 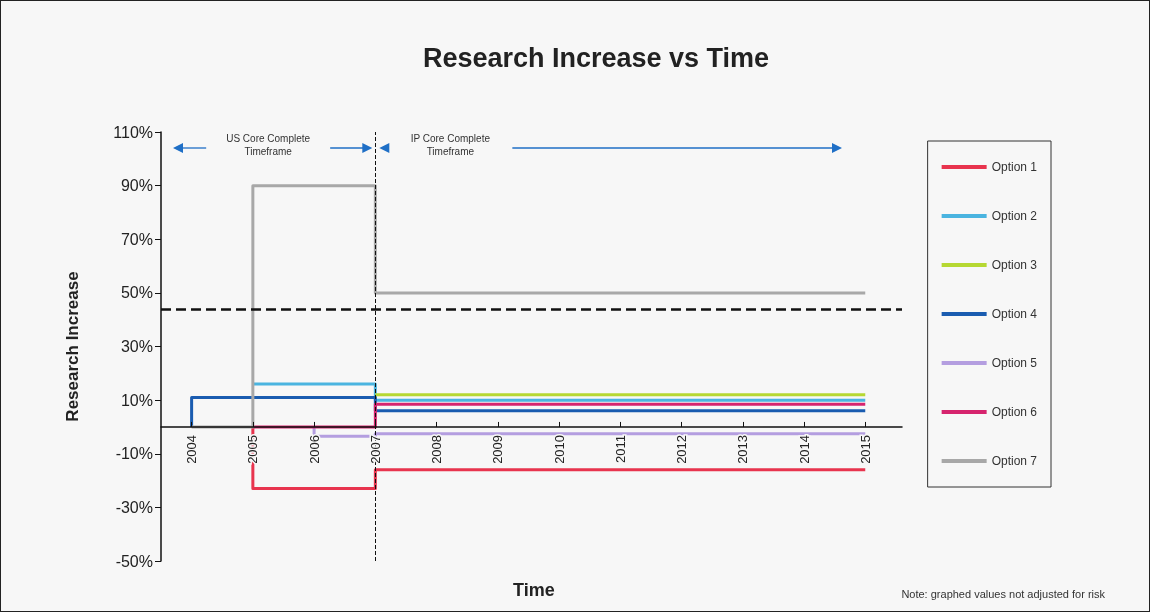 I want to click on y-tick-label: 110%, so click(x=133, y=132).